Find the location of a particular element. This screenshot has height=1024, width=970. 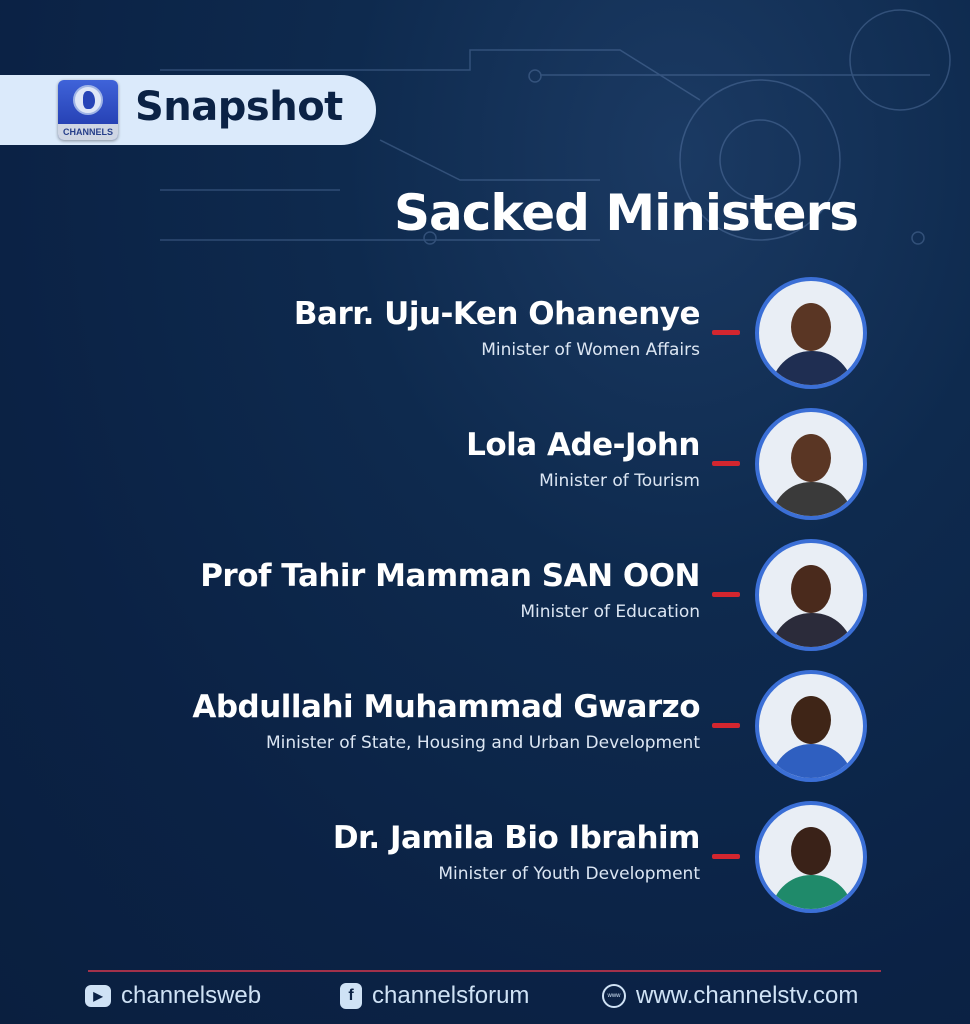

facebook-text: channelsforum is located at coordinates (451, 995).